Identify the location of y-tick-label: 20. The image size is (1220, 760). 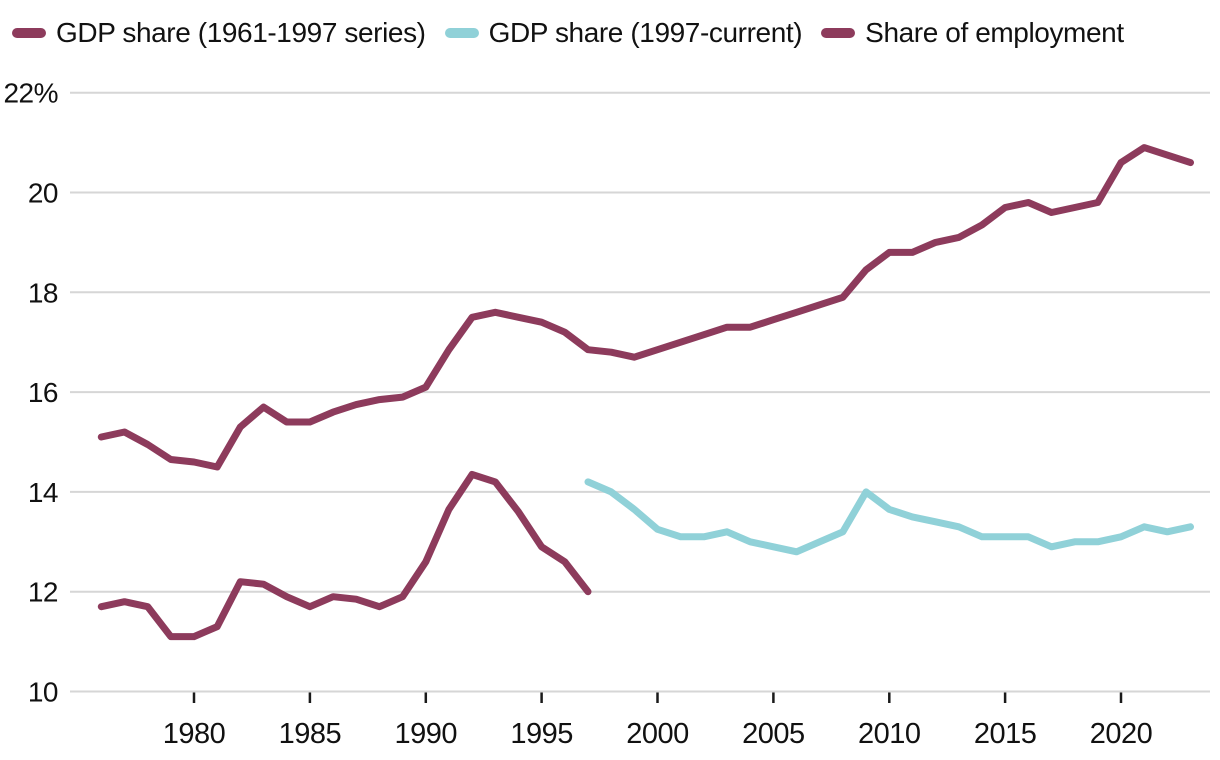
(43, 193).